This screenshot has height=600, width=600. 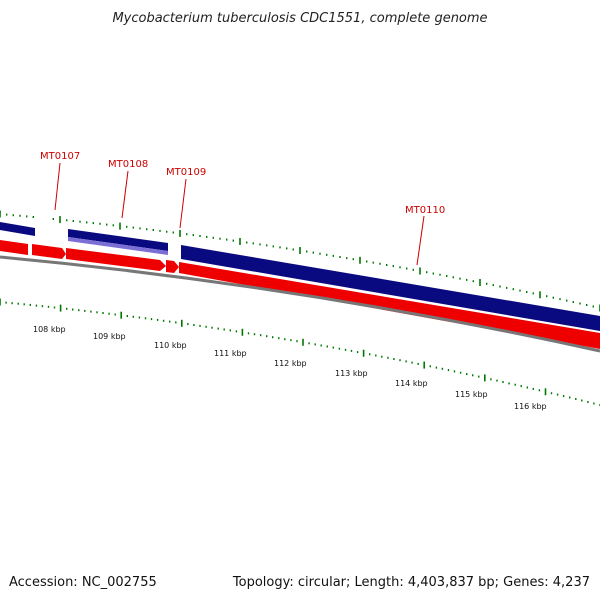 I want to click on scale-label: 115 kbp, so click(x=471, y=394).